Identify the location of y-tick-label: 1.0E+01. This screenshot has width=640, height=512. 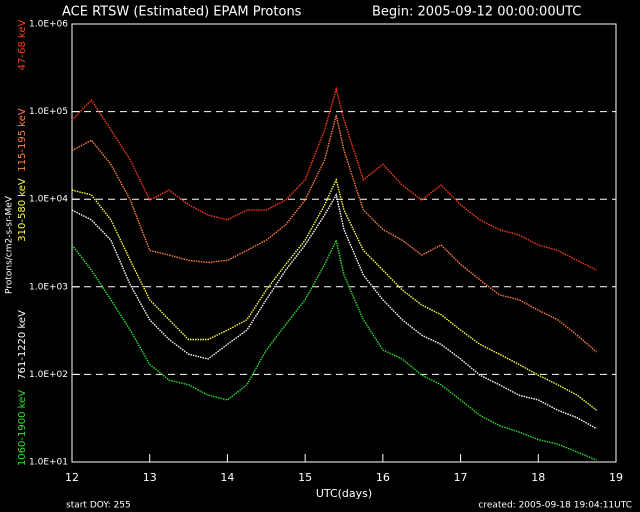
(48, 463).